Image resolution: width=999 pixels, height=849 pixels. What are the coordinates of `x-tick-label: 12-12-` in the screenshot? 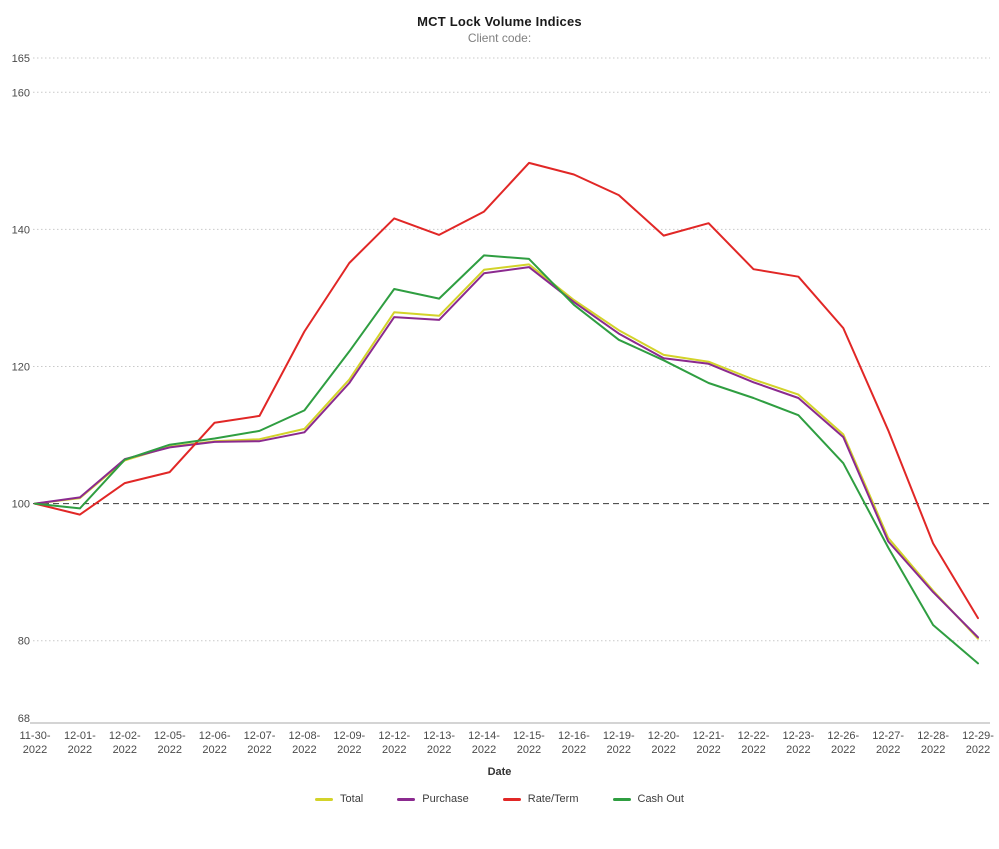 It's located at (394, 736).